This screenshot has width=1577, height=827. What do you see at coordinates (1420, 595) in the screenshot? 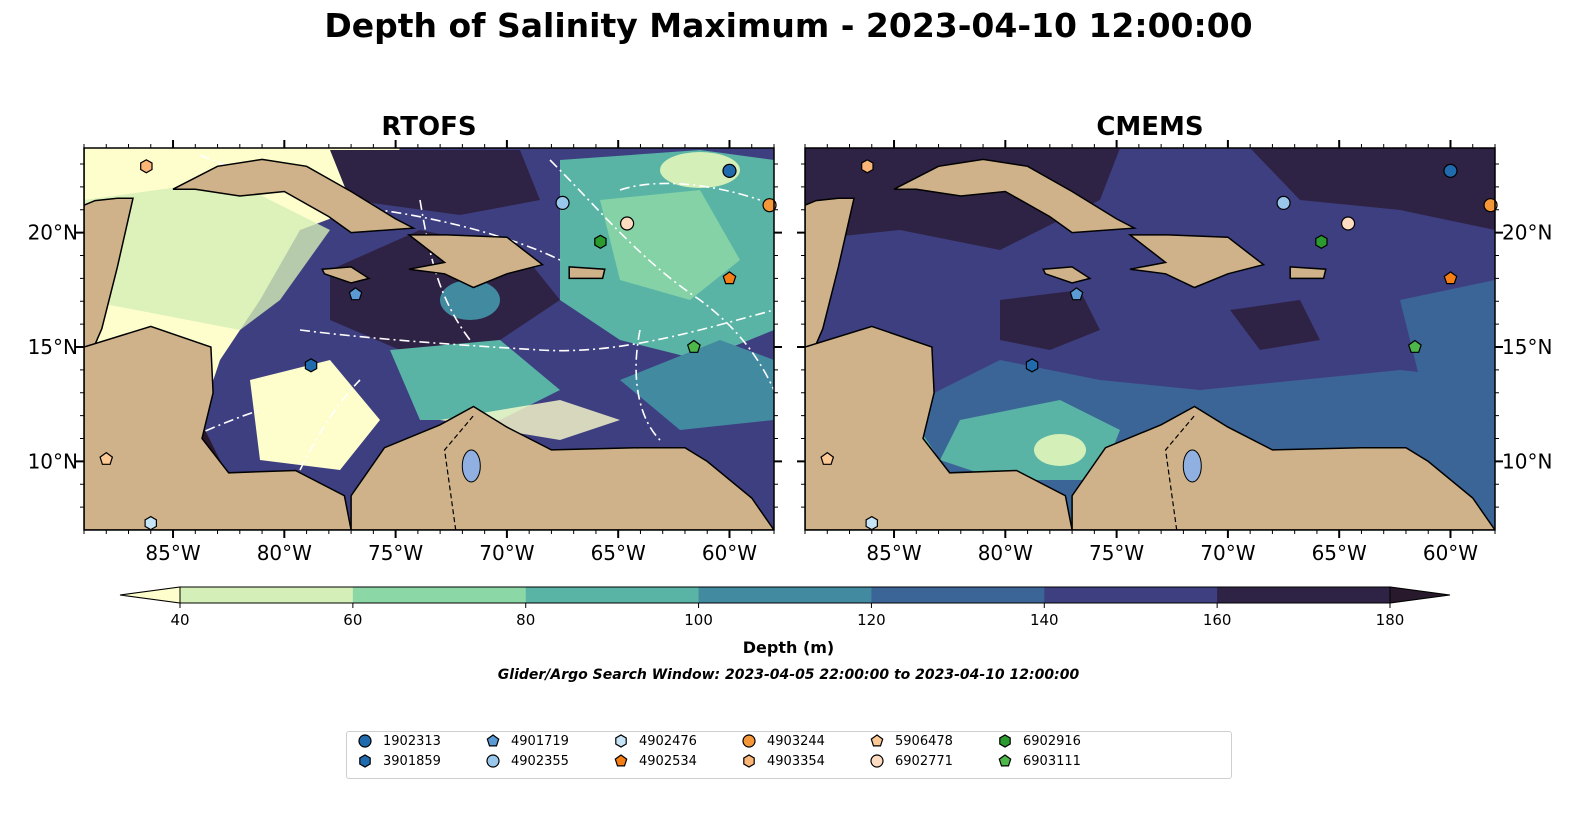
I see `colorbar-extend-max` at bounding box center [1420, 595].